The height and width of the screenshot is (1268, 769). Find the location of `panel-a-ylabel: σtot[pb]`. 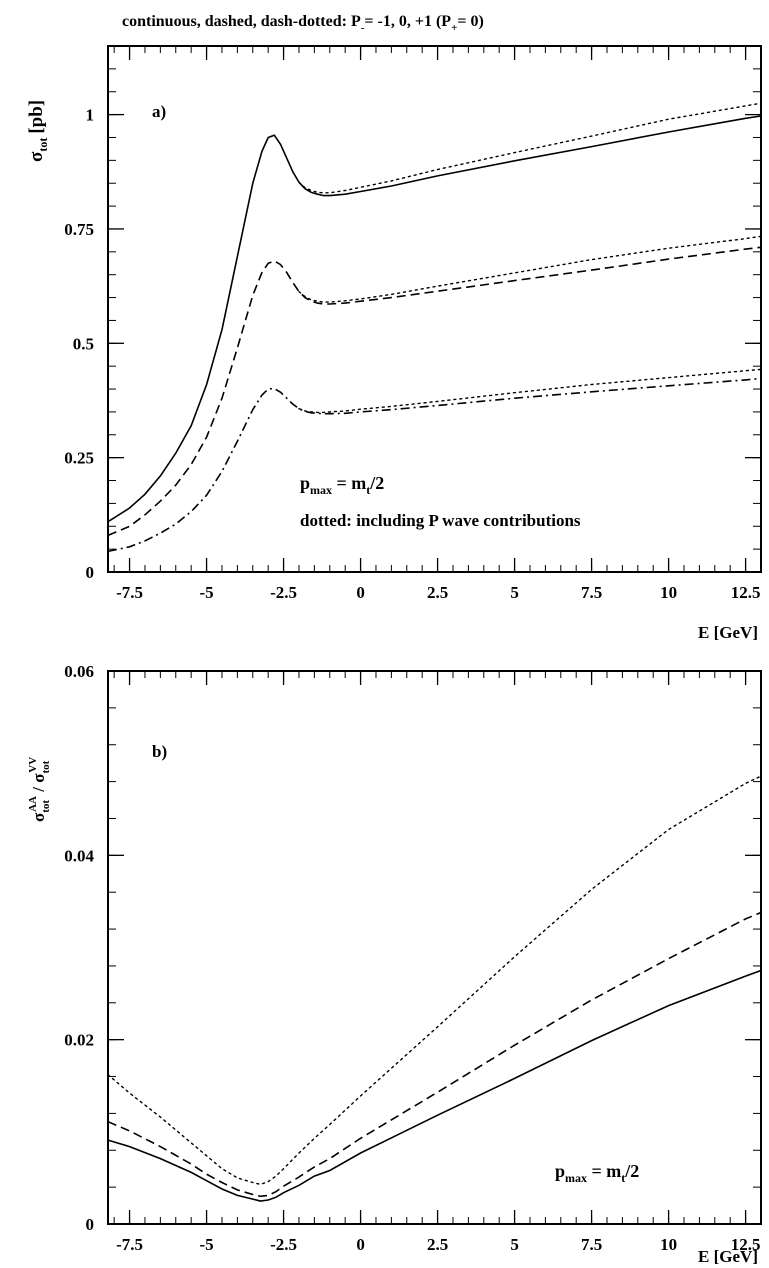

panel-a-ylabel: σtot[pb] is located at coordinates (38, 131).